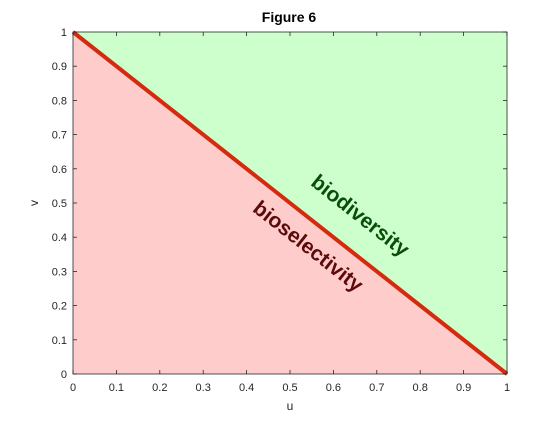  What do you see at coordinates (59, 341) in the screenshot?
I see `y-tick-label: 0.1` at bounding box center [59, 341].